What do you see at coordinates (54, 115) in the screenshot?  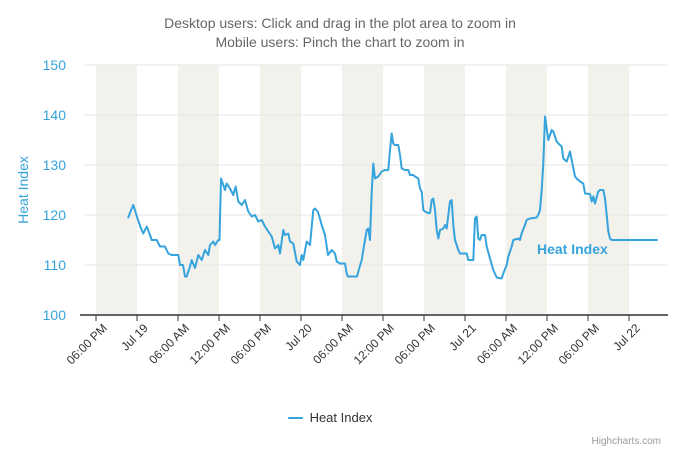 I see `y-axis-label: 140` at bounding box center [54, 115].